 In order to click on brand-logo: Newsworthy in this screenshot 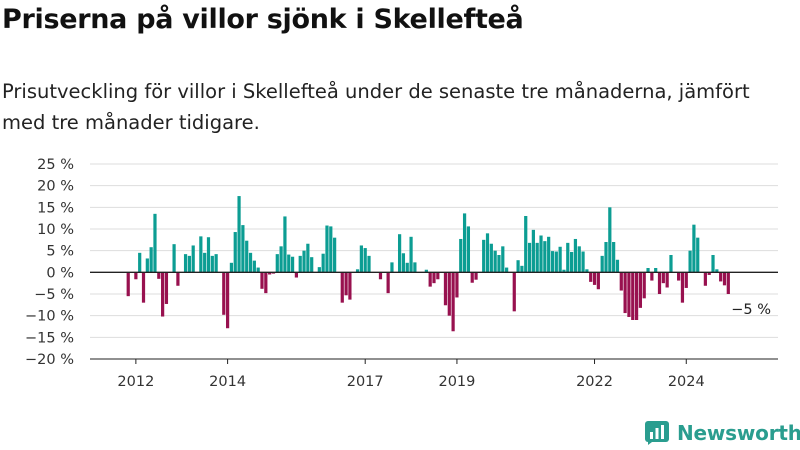, I will do `click(722, 433)`.